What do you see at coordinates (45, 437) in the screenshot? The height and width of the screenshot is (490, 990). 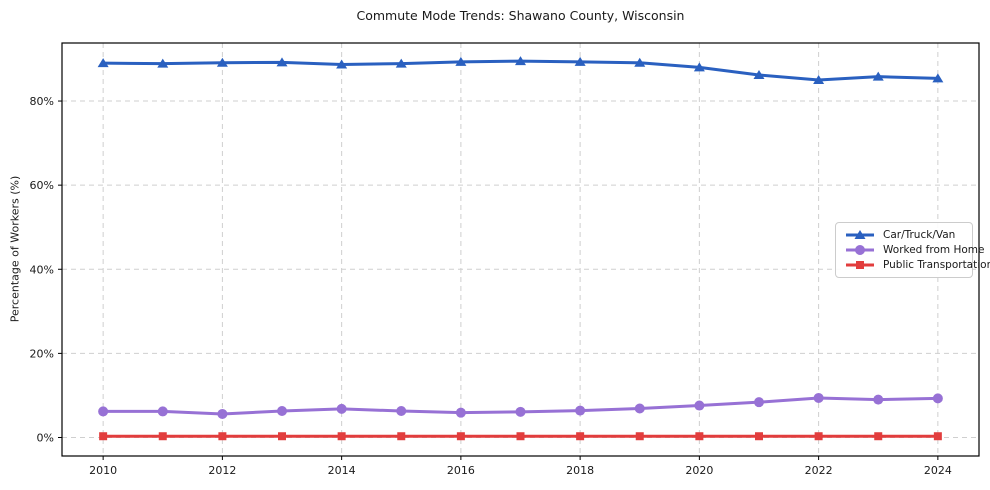 I see `y-tick-label: 0%` at bounding box center [45, 437].